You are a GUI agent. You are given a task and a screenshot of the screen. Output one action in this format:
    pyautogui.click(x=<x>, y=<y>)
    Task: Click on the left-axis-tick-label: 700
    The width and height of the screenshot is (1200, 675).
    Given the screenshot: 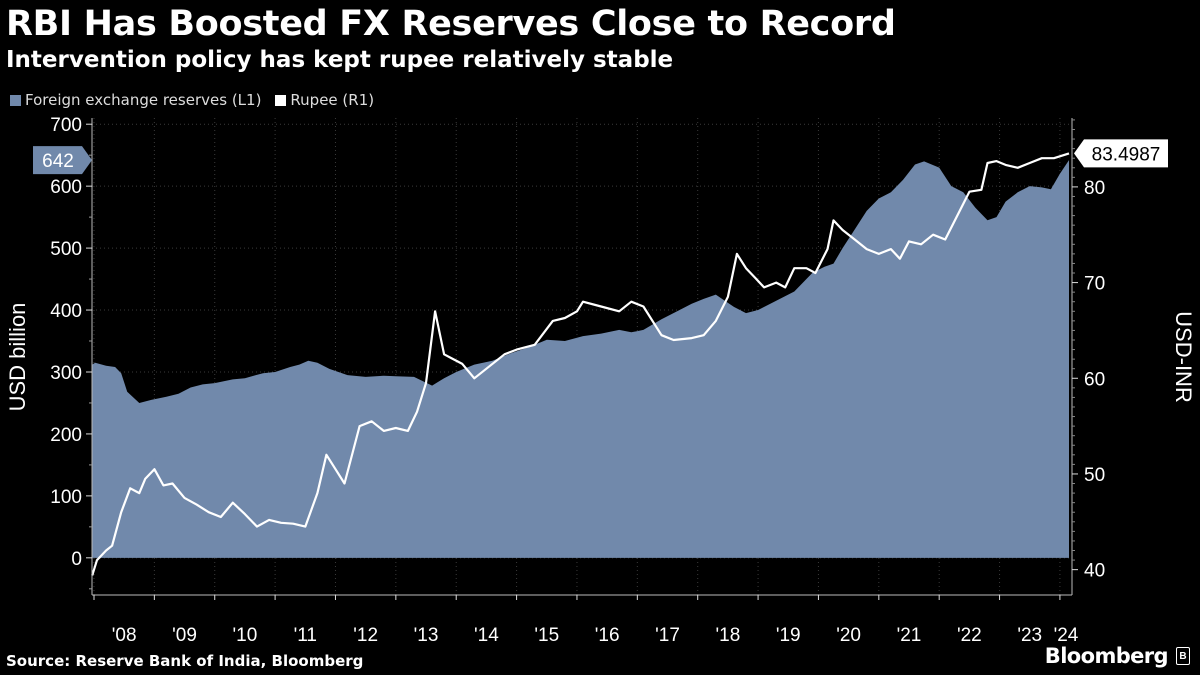 What is the action you would take?
    pyautogui.click(x=66, y=125)
    